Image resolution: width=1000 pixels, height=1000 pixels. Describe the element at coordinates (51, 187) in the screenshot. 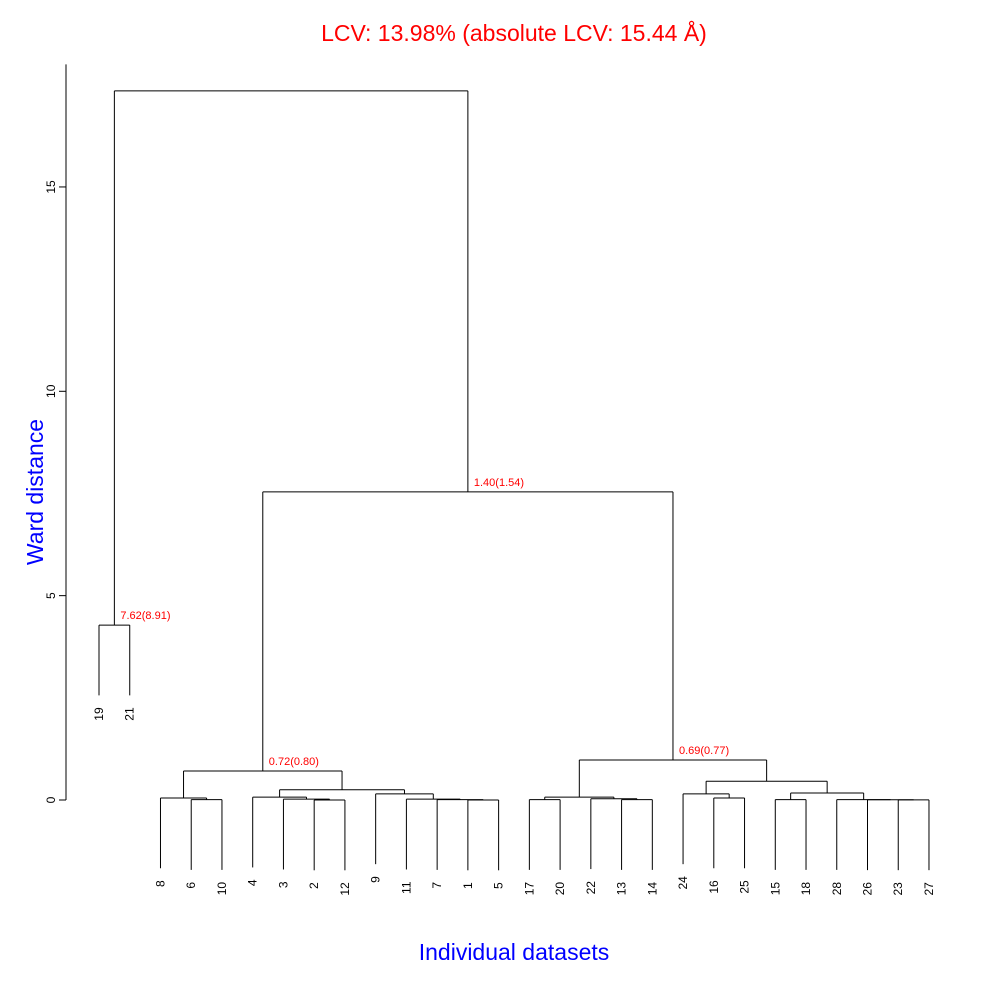

I see `y-tick-label: 15` at that location.